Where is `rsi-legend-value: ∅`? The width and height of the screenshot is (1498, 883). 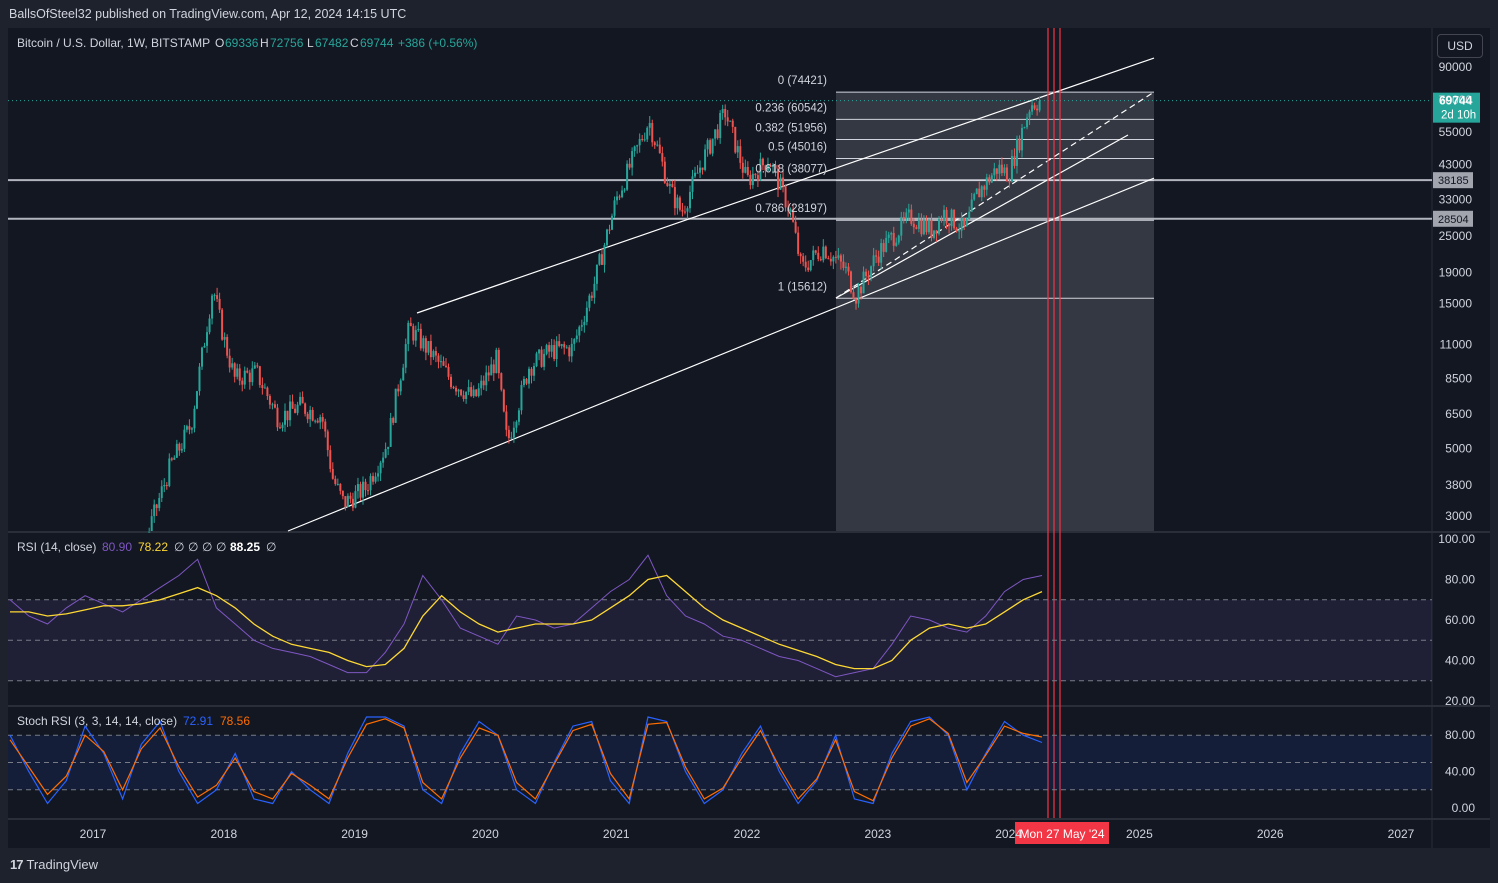
rsi-legend-value: ∅ is located at coordinates (271, 547).